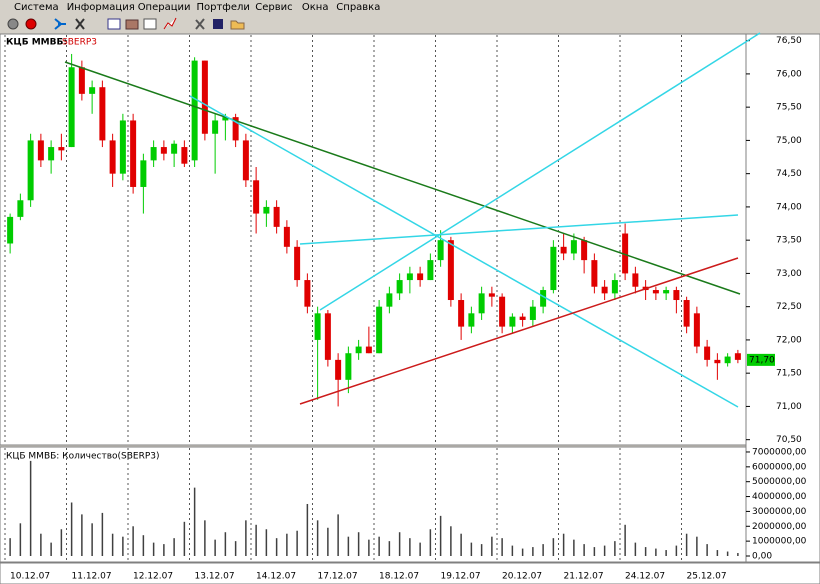  Describe the element at coordinates (399, 577) in the screenshot. I see `x-tick-label: 18.12.07` at that location.